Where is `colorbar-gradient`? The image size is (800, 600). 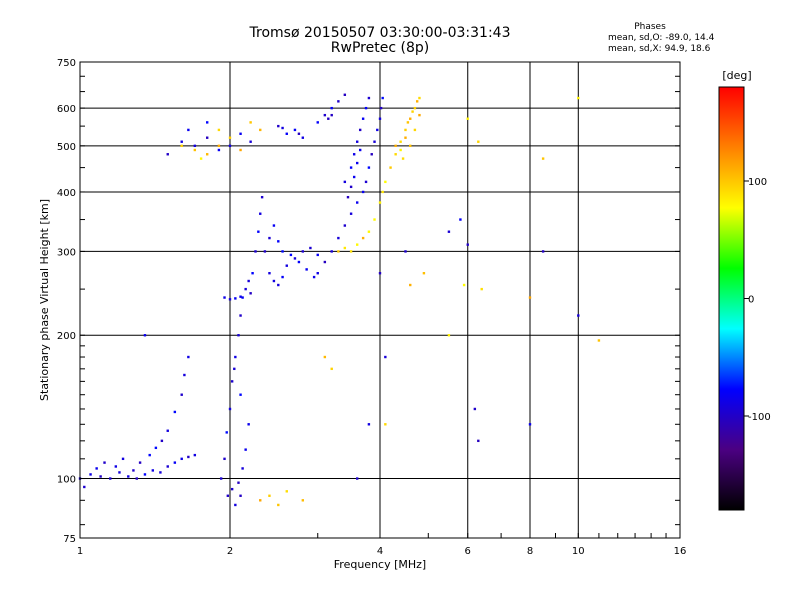 colorbar-gradient is located at coordinates (731, 298).